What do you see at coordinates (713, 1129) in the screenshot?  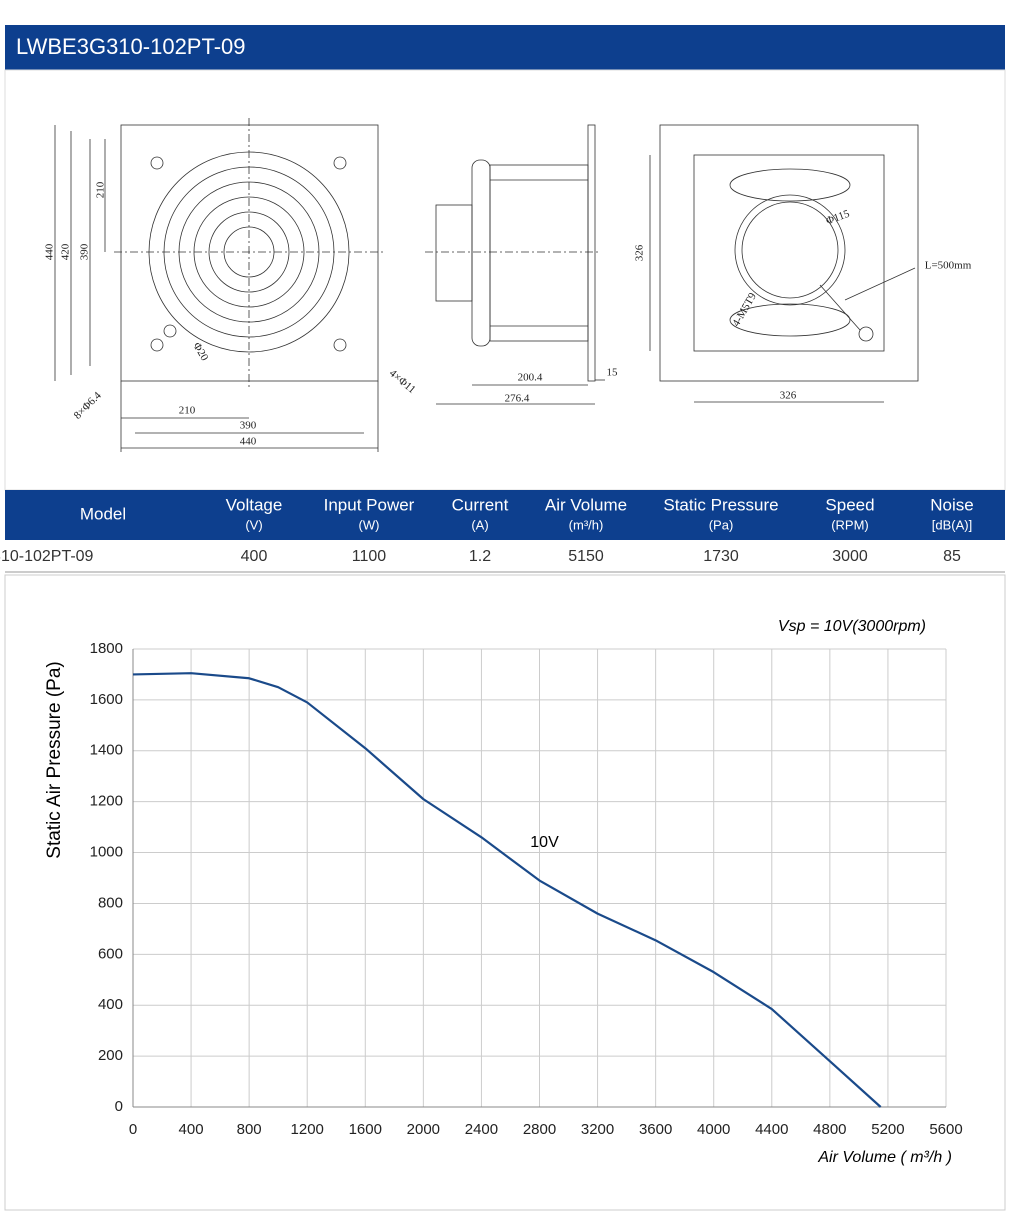 I see `x-tick-label: 4000` at bounding box center [713, 1129].